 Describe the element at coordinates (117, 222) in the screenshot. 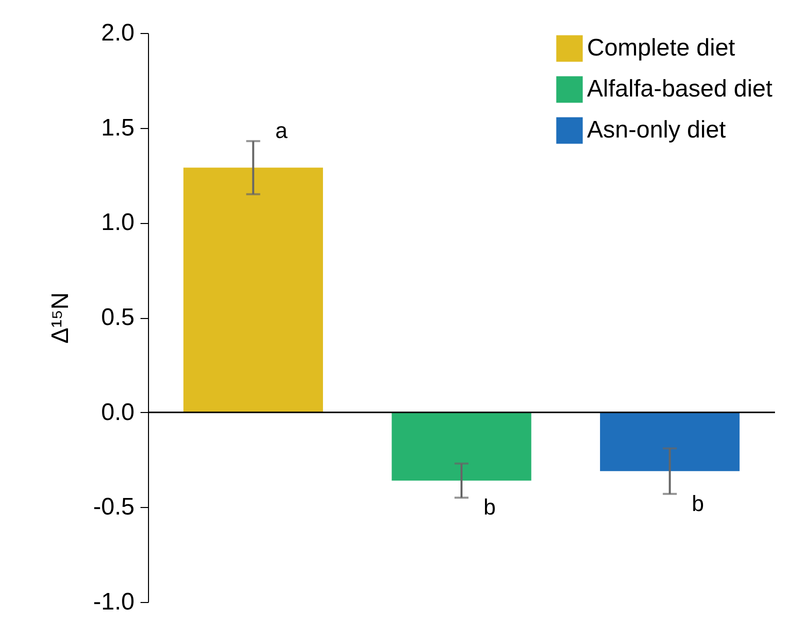

I see `y-tick-label: 1.0` at that location.